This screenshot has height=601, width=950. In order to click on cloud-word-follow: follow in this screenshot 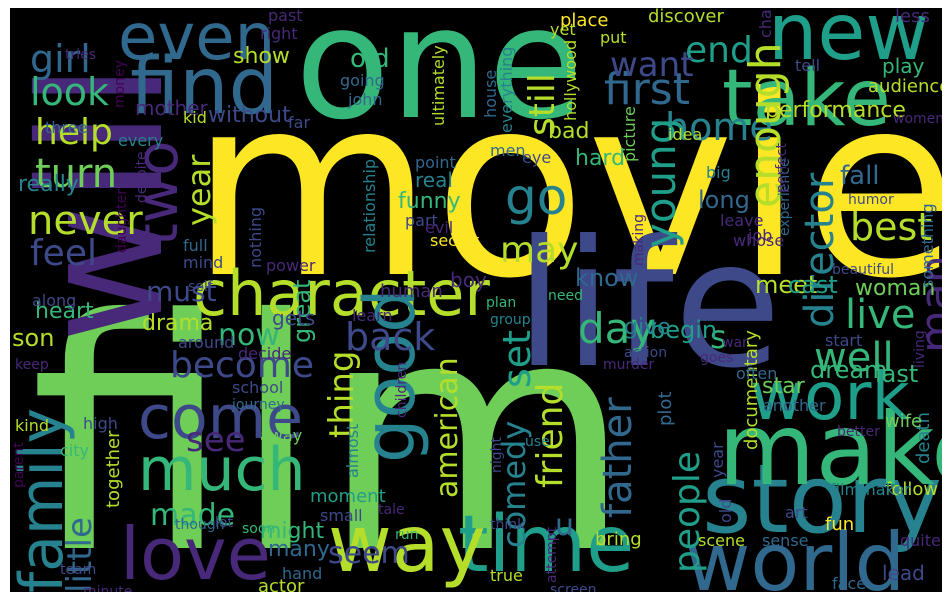, I will do `click(912, 489)`.